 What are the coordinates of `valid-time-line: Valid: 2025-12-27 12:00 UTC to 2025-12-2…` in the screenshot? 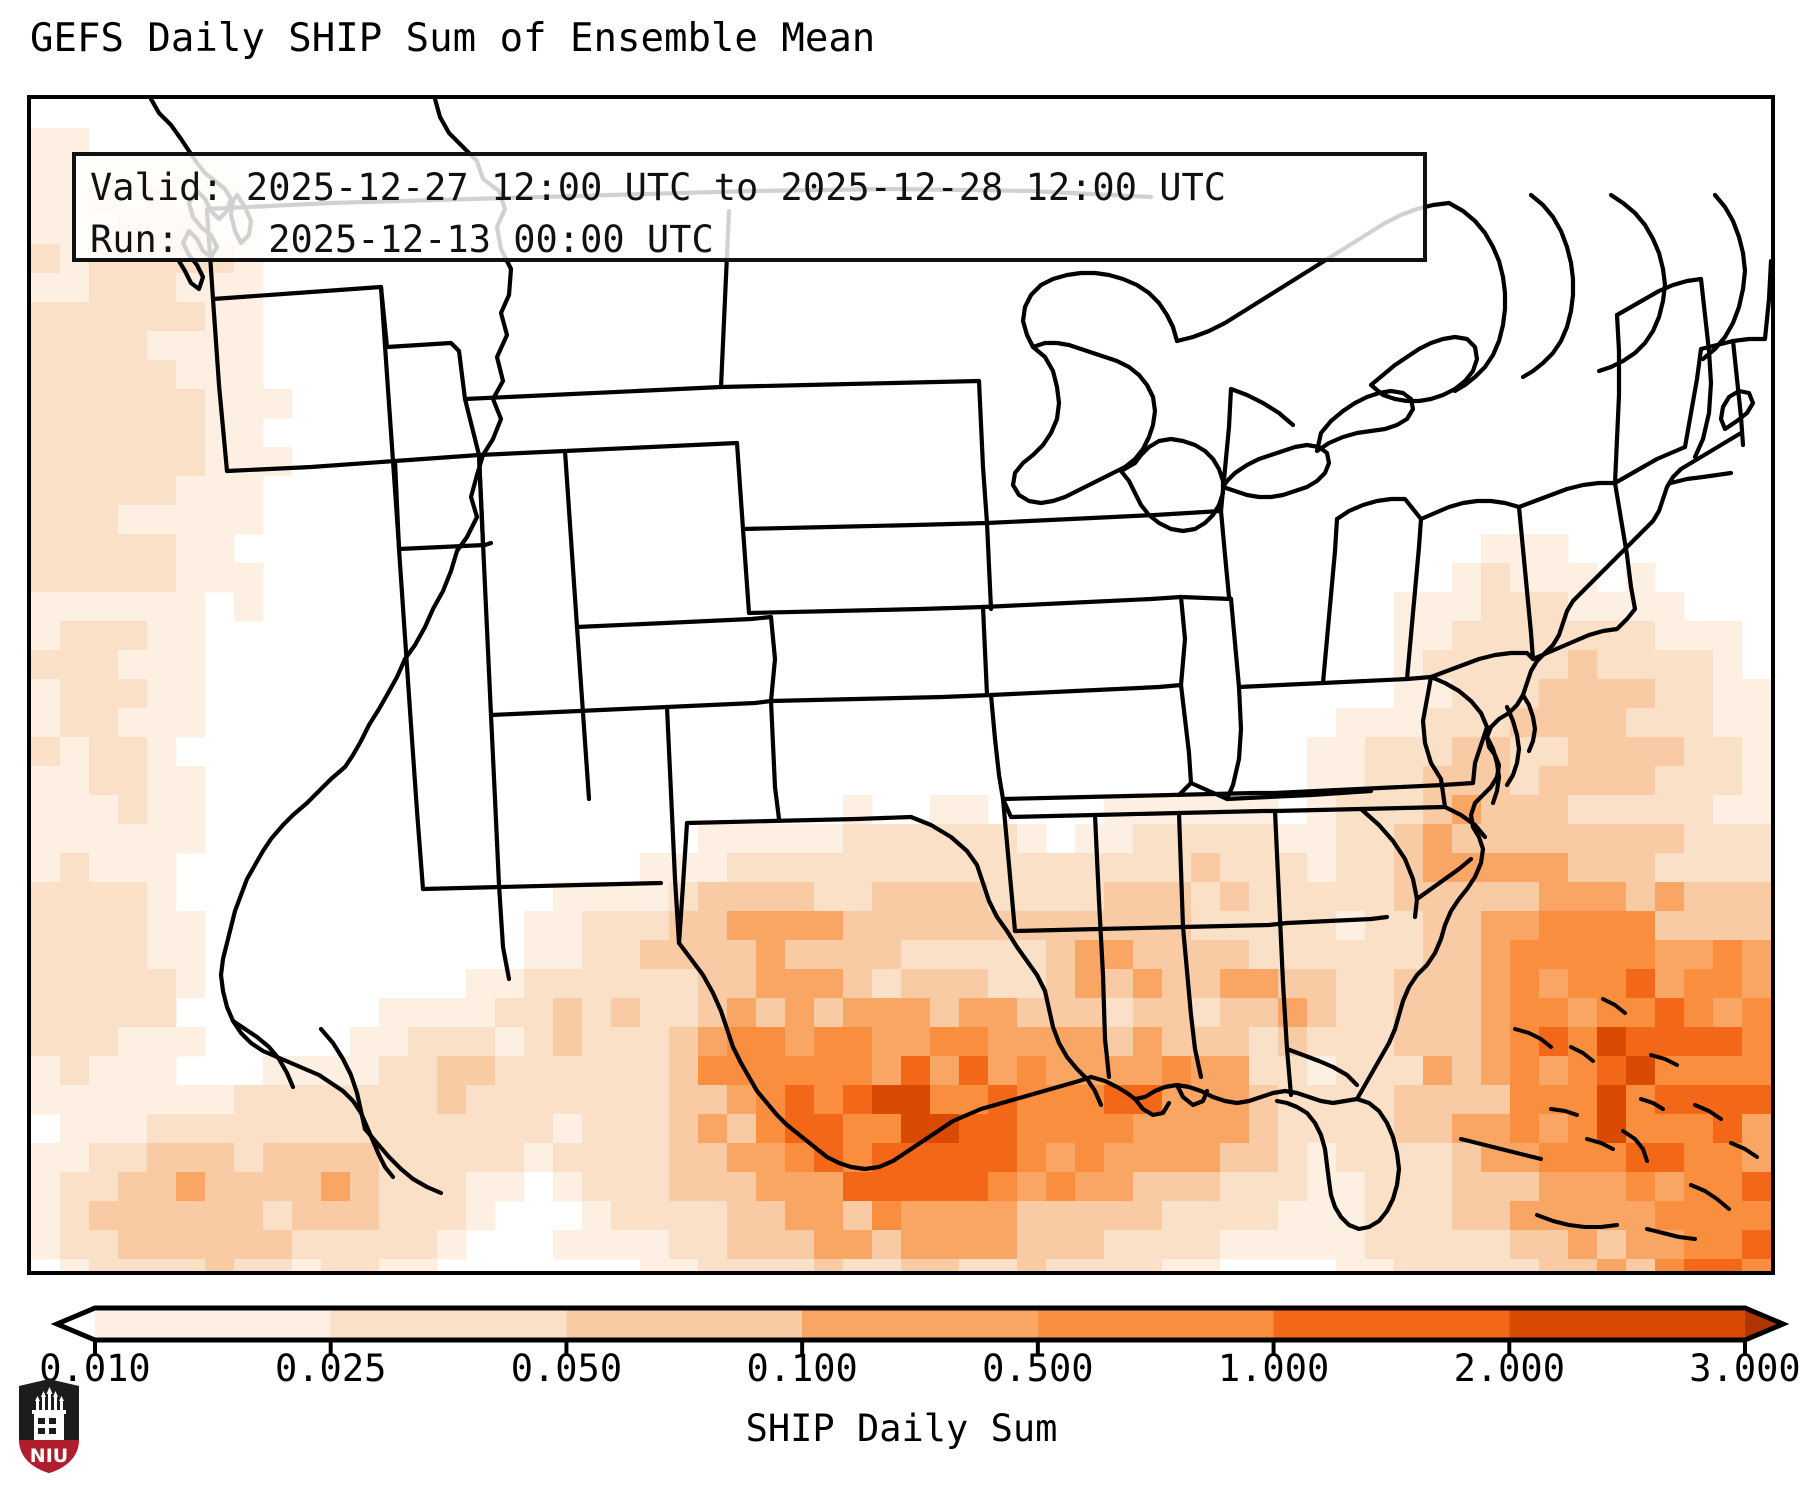 It's located at (658, 187).